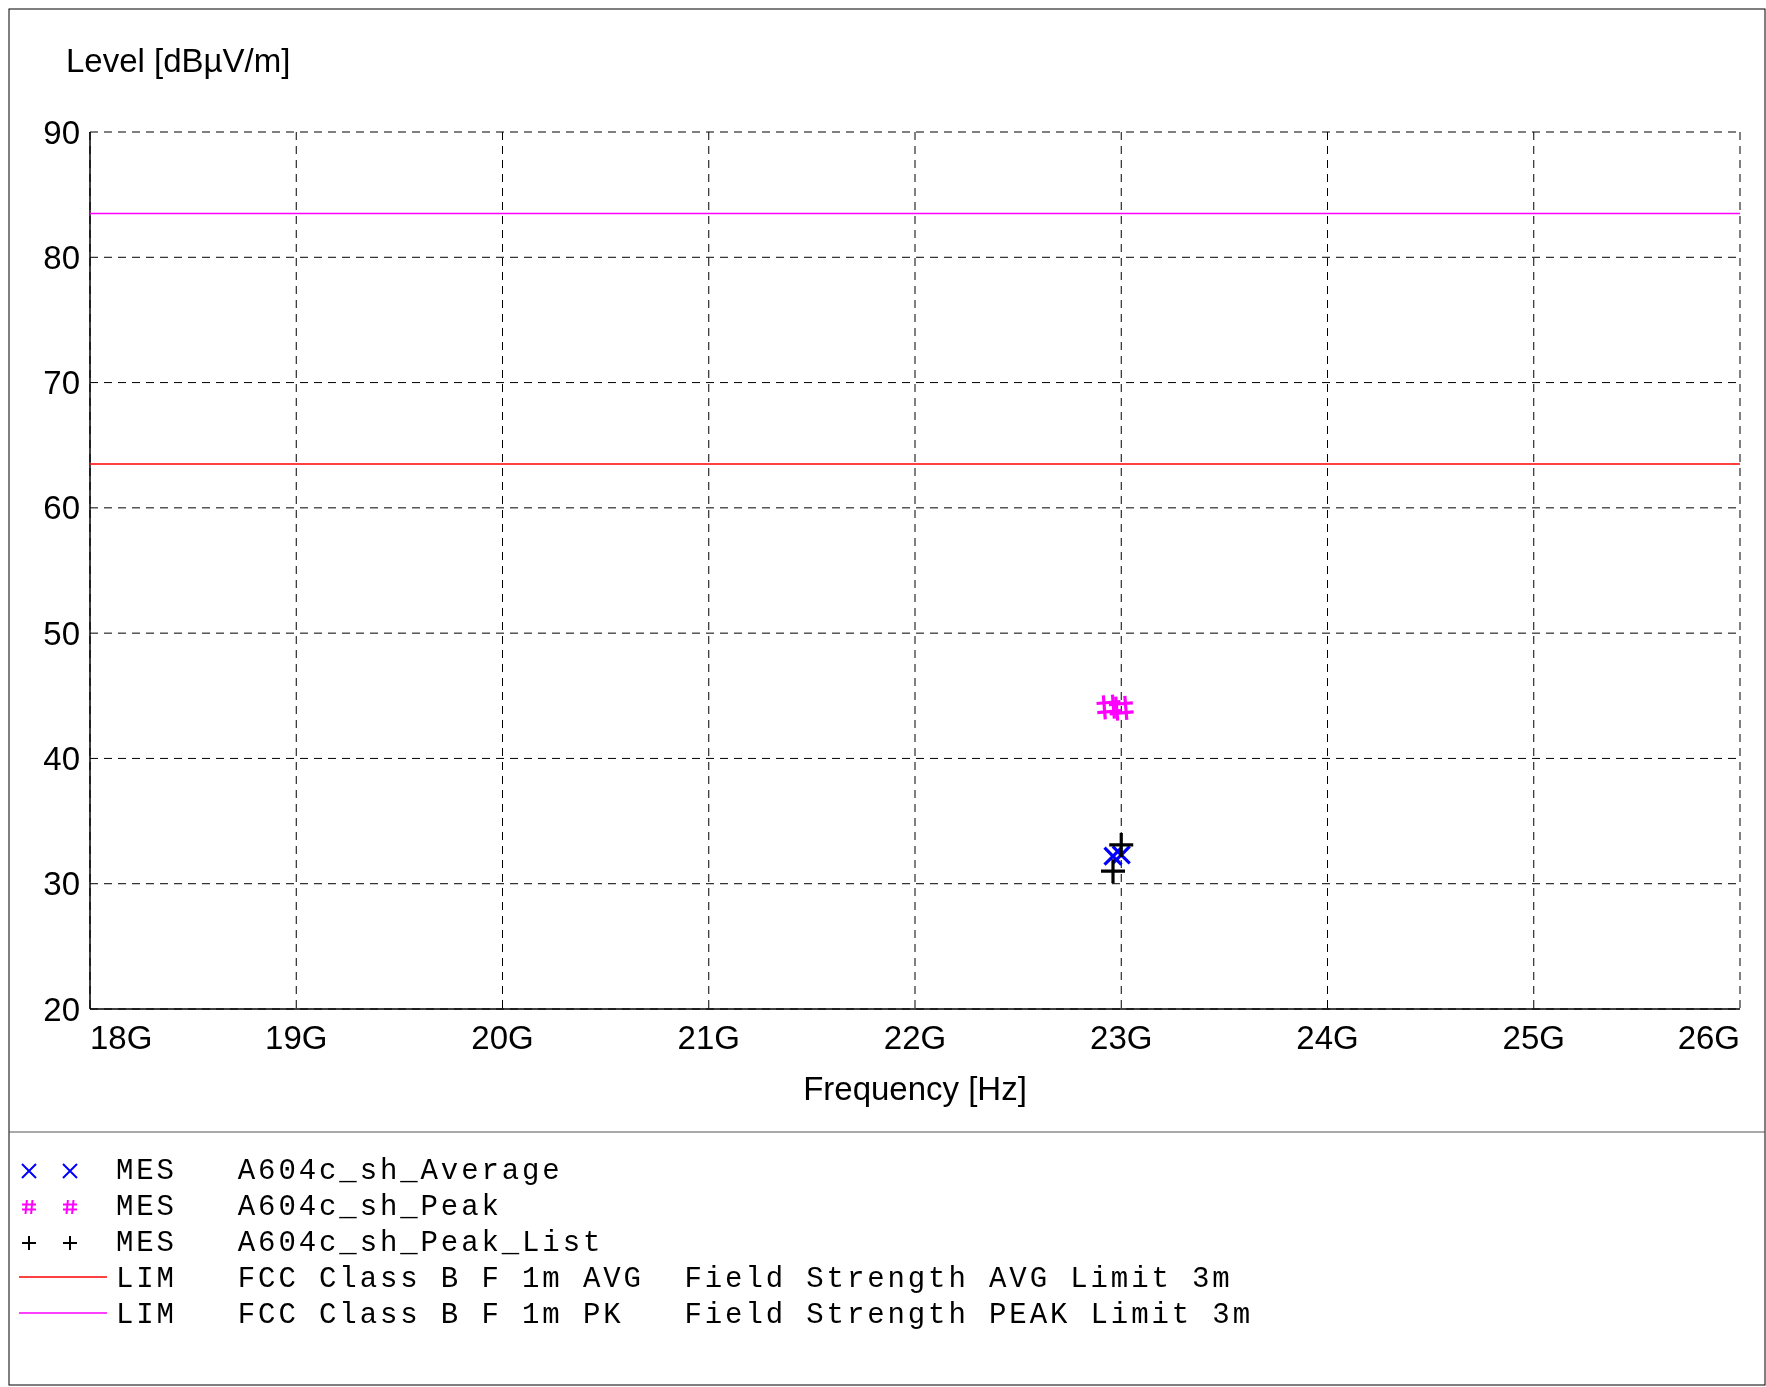 The width and height of the screenshot is (1766, 1387). I want to click on legend-label: MES A604c_sh_Average, so click(339, 1171).